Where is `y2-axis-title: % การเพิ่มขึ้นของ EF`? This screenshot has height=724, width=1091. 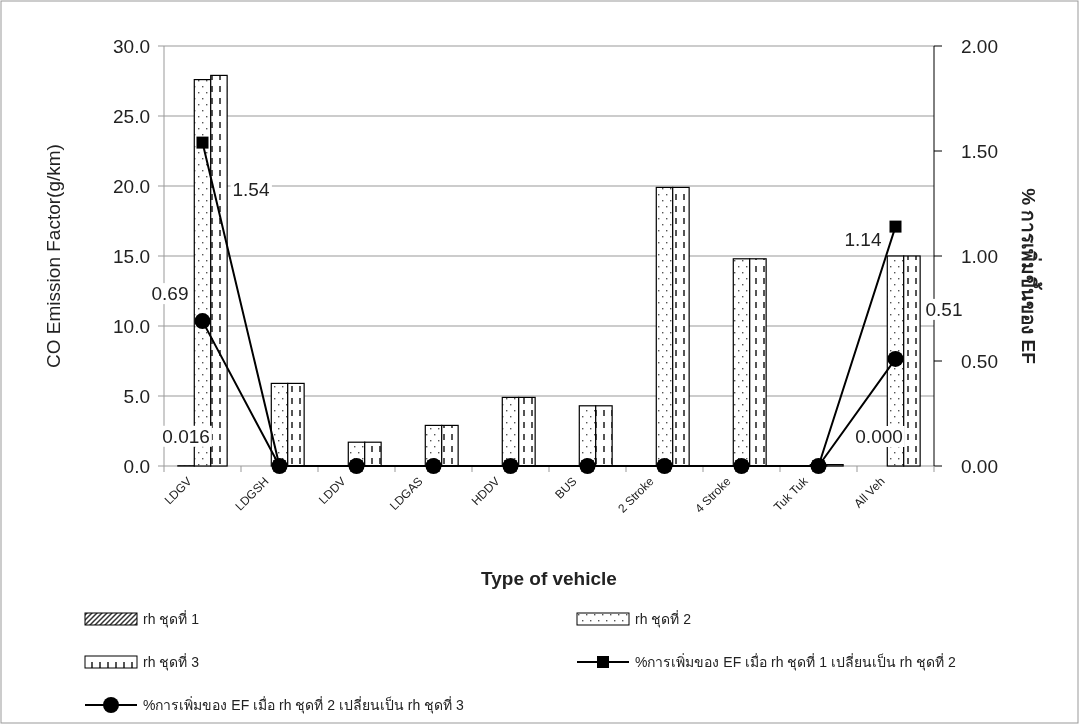 y2-axis-title: % การเพิ่มขึ้นของ EF is located at coordinates (1030, 276).